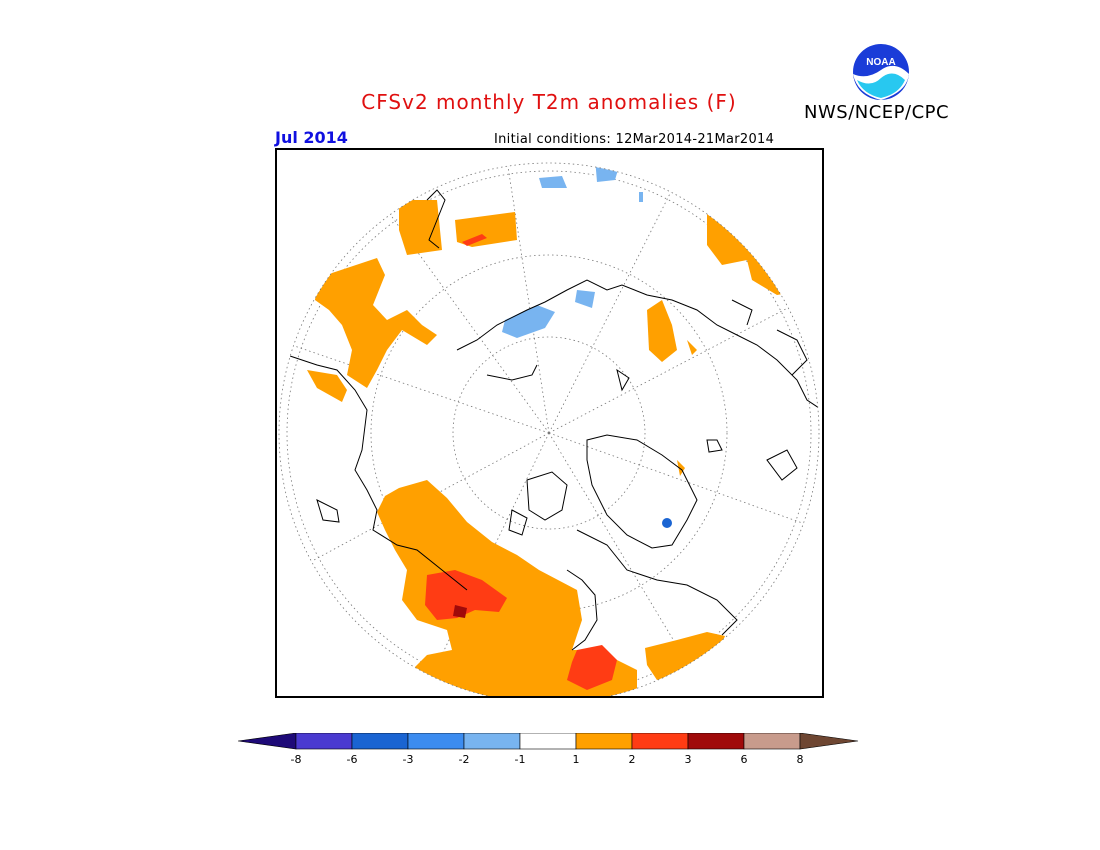 This screenshot has width=1100, height=850. Describe the element at coordinates (688, 759) in the screenshot. I see `legend-tick-label: 3` at that location.